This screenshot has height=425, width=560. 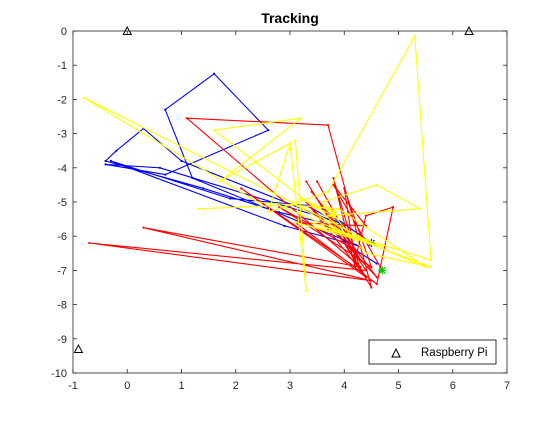 I want to click on legend-triangle-icon, so click(x=396, y=352).